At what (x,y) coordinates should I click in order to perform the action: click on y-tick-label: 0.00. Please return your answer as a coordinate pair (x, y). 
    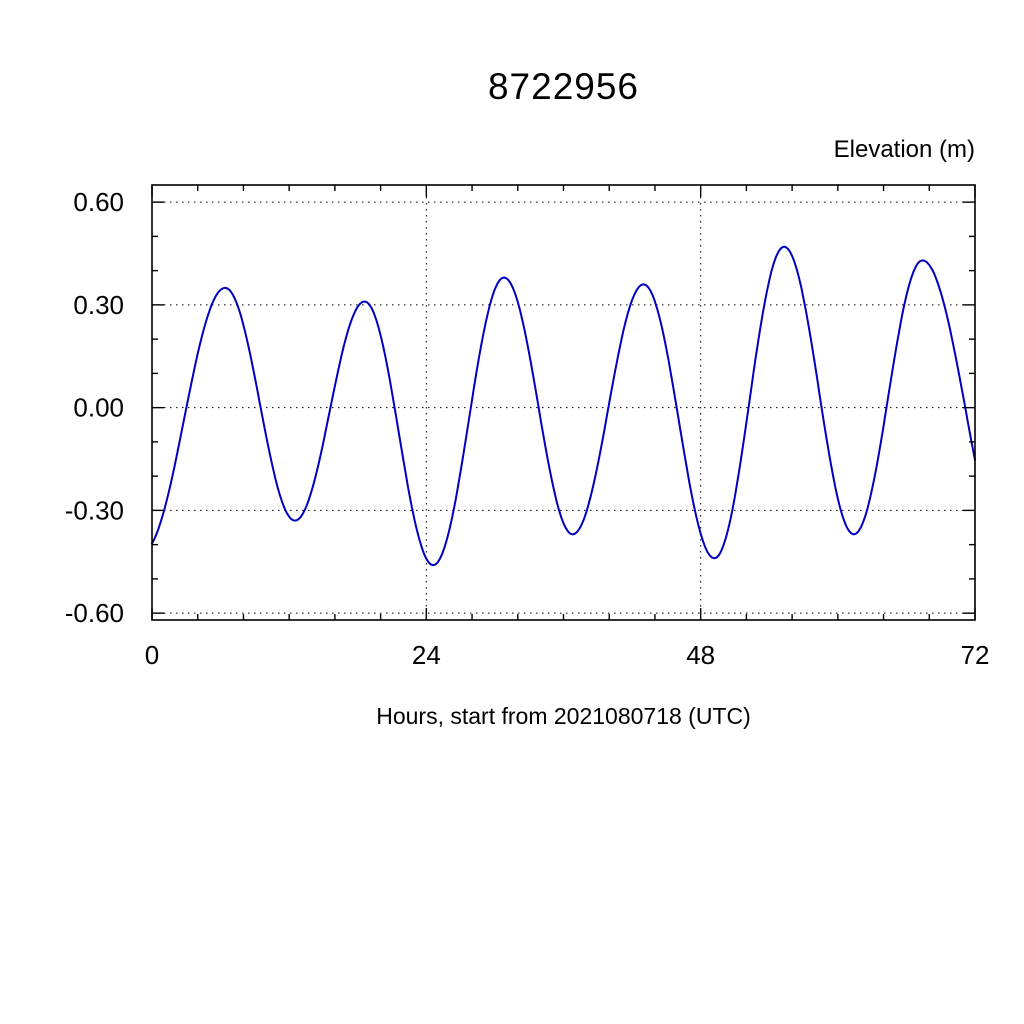
    Looking at the image, I should click on (98, 408).